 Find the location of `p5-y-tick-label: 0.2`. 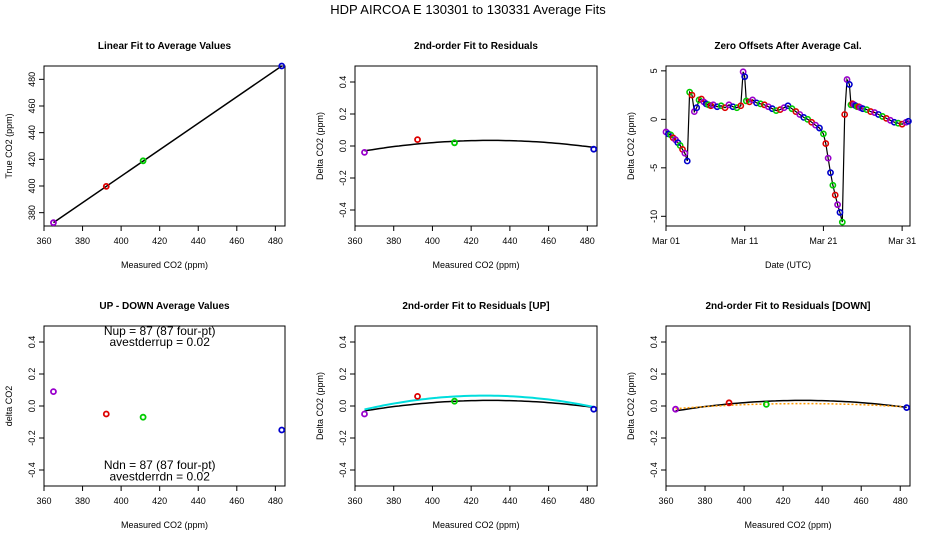

p5-y-tick-label: 0.2 is located at coordinates (343, 374).